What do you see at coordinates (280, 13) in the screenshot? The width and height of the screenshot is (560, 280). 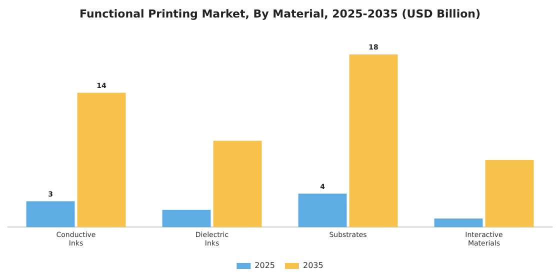 I see `chart-title: Functional Printing Market, By Material, 2025-2035 (USD Billion)` at bounding box center [280, 13].